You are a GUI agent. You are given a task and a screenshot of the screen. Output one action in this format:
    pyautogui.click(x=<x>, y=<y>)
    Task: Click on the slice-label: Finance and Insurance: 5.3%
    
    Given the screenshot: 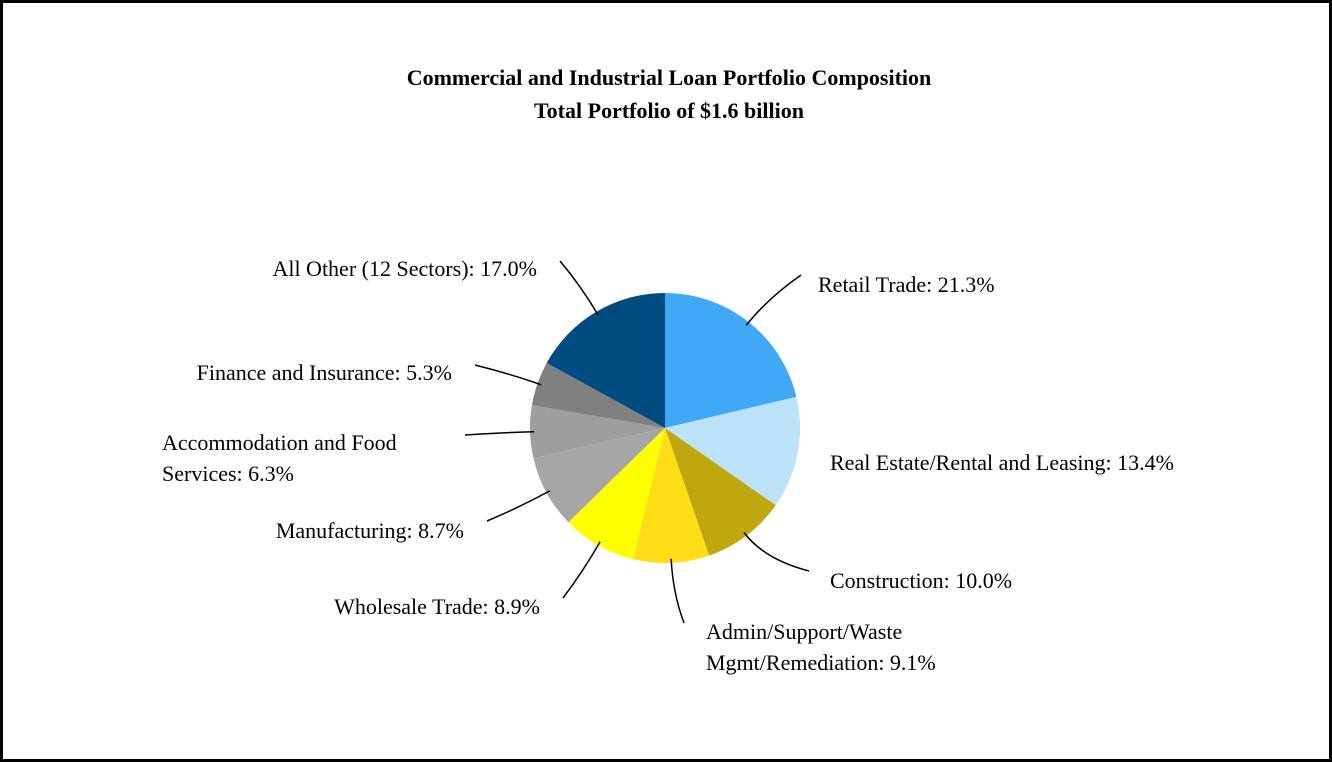 What is the action you would take?
    pyautogui.click(x=324, y=372)
    